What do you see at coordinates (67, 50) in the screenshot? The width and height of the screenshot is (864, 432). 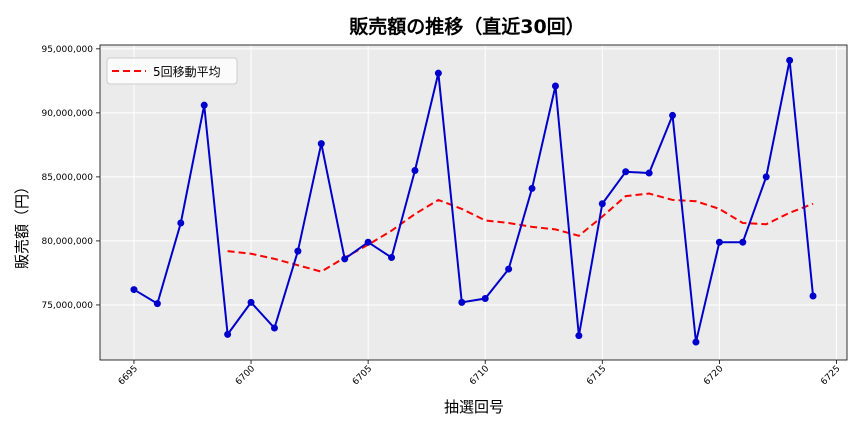 I see `y-tick-label: 95,000,000` at bounding box center [67, 50].